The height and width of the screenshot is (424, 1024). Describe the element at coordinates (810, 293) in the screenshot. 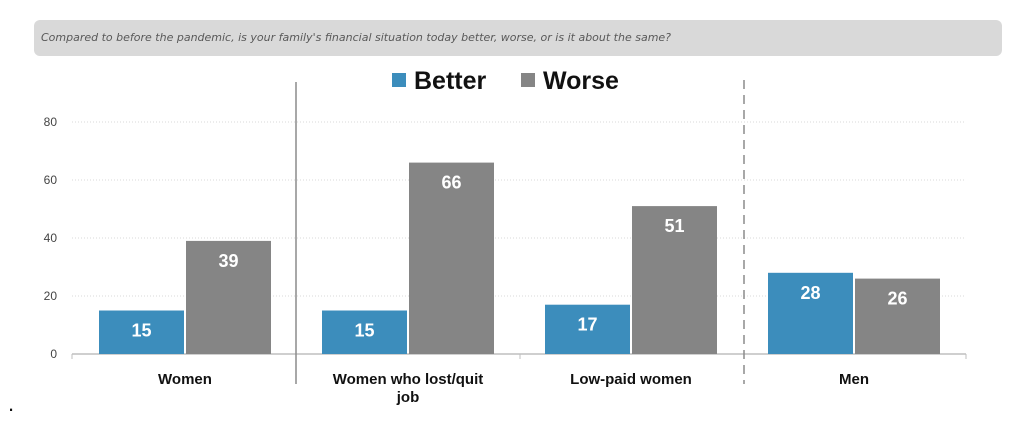

I see `data-label: 28` at that location.